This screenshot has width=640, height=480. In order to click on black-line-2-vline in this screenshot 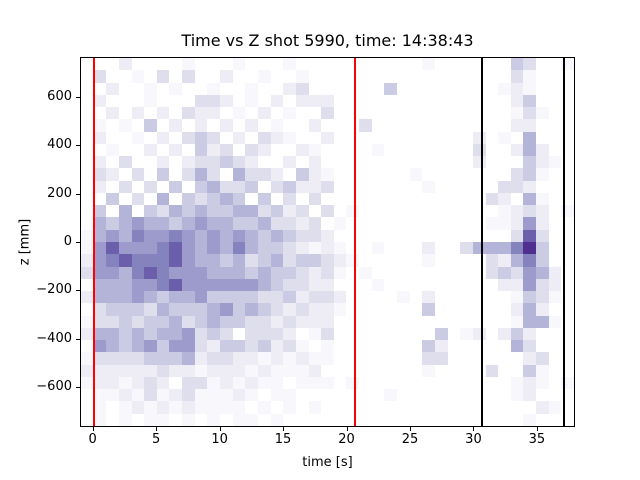, I will do `click(563, 242)`.